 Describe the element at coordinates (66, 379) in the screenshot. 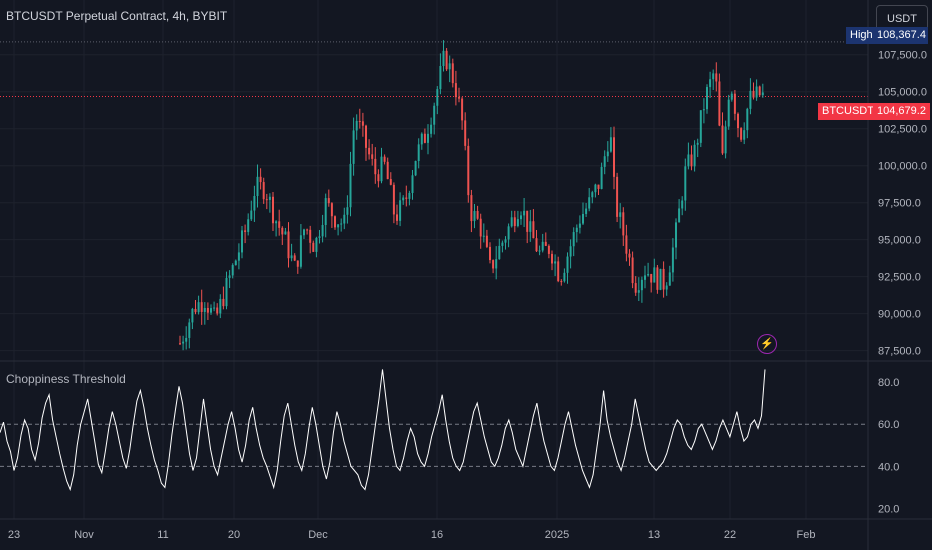

I see `indicator-title: Choppiness Threshold` at that location.